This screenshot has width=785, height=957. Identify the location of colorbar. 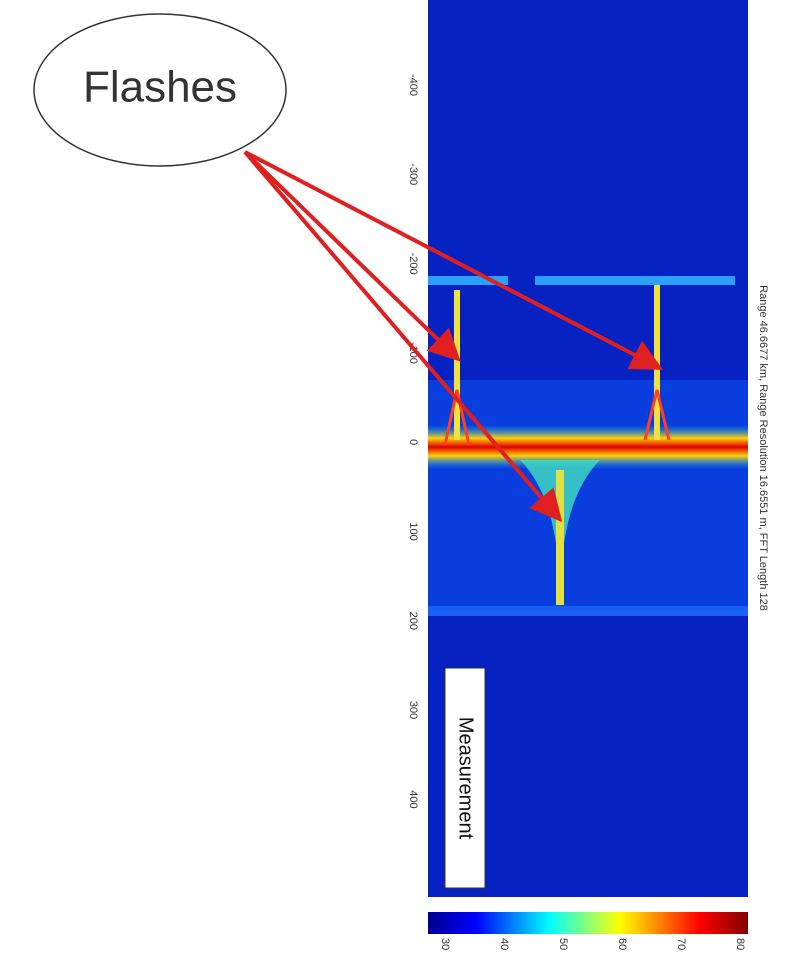
(588, 923).